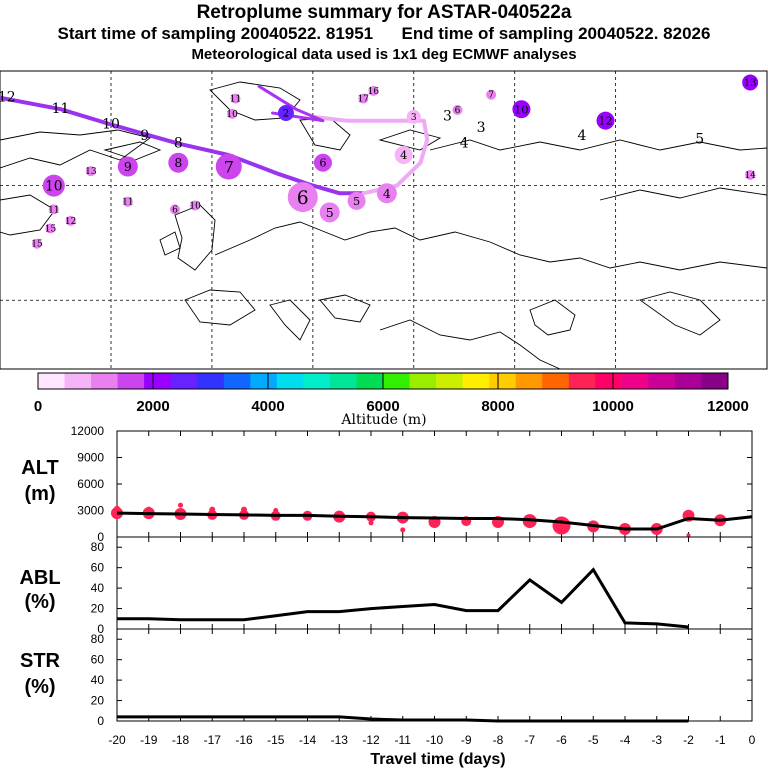 This screenshot has height=768, width=768. I want to click on trajectory-day-label: 9, so click(144, 136).